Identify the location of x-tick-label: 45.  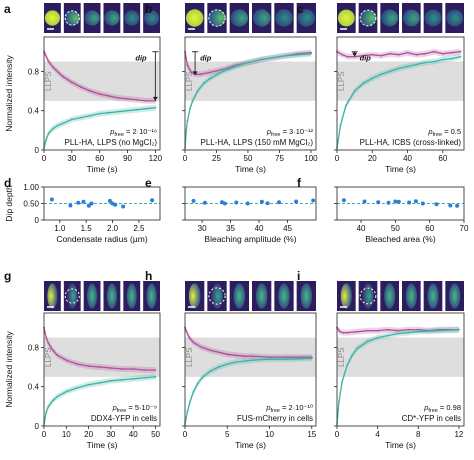
(287, 228).